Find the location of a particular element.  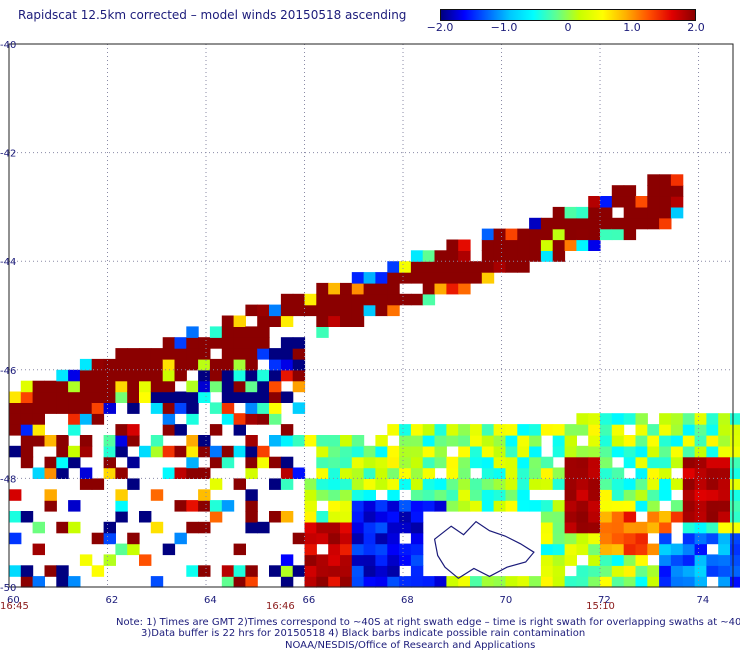

colorbar-tick-label: −1.0 is located at coordinates (504, 27).